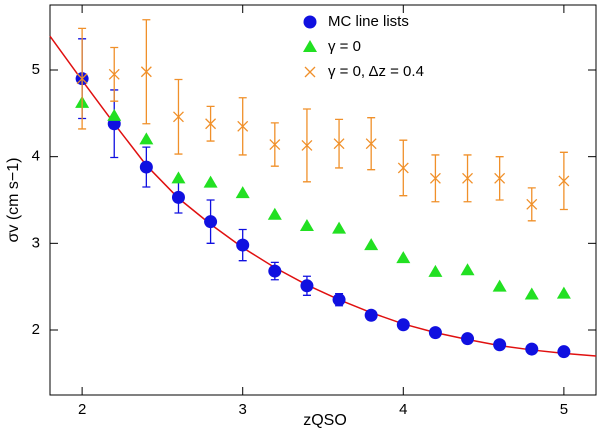 This screenshot has width=598, height=438. Describe the element at coordinates (376, 71) in the screenshot. I see `legend-label: γ = 0, Δz = 0.4` at that location.